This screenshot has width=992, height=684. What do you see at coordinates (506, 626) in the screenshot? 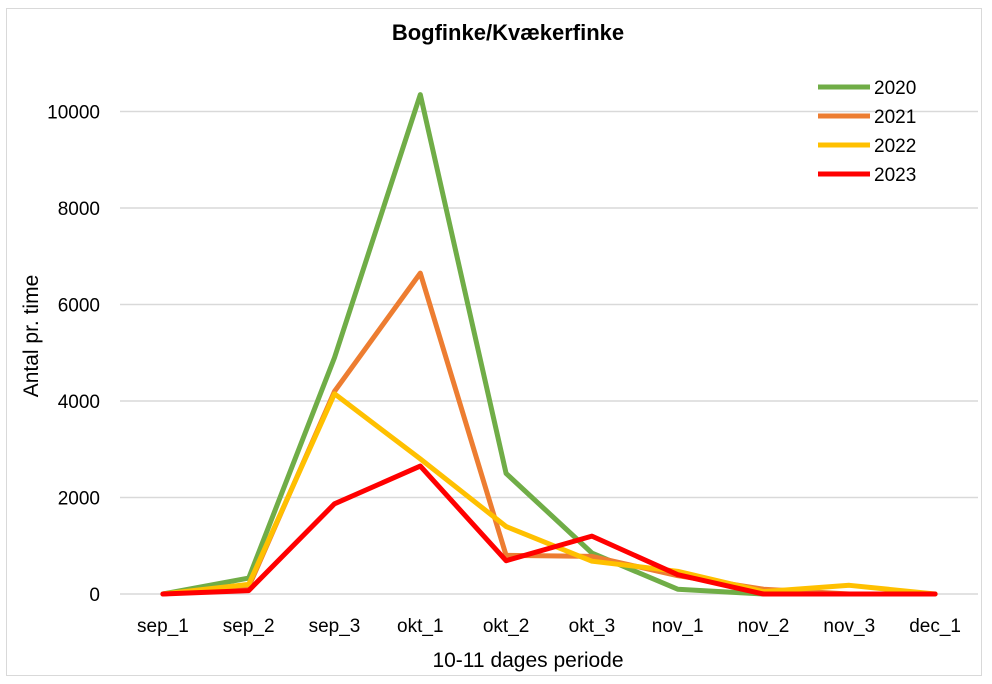
I see `x-tick-label: okt_2` at bounding box center [506, 626].